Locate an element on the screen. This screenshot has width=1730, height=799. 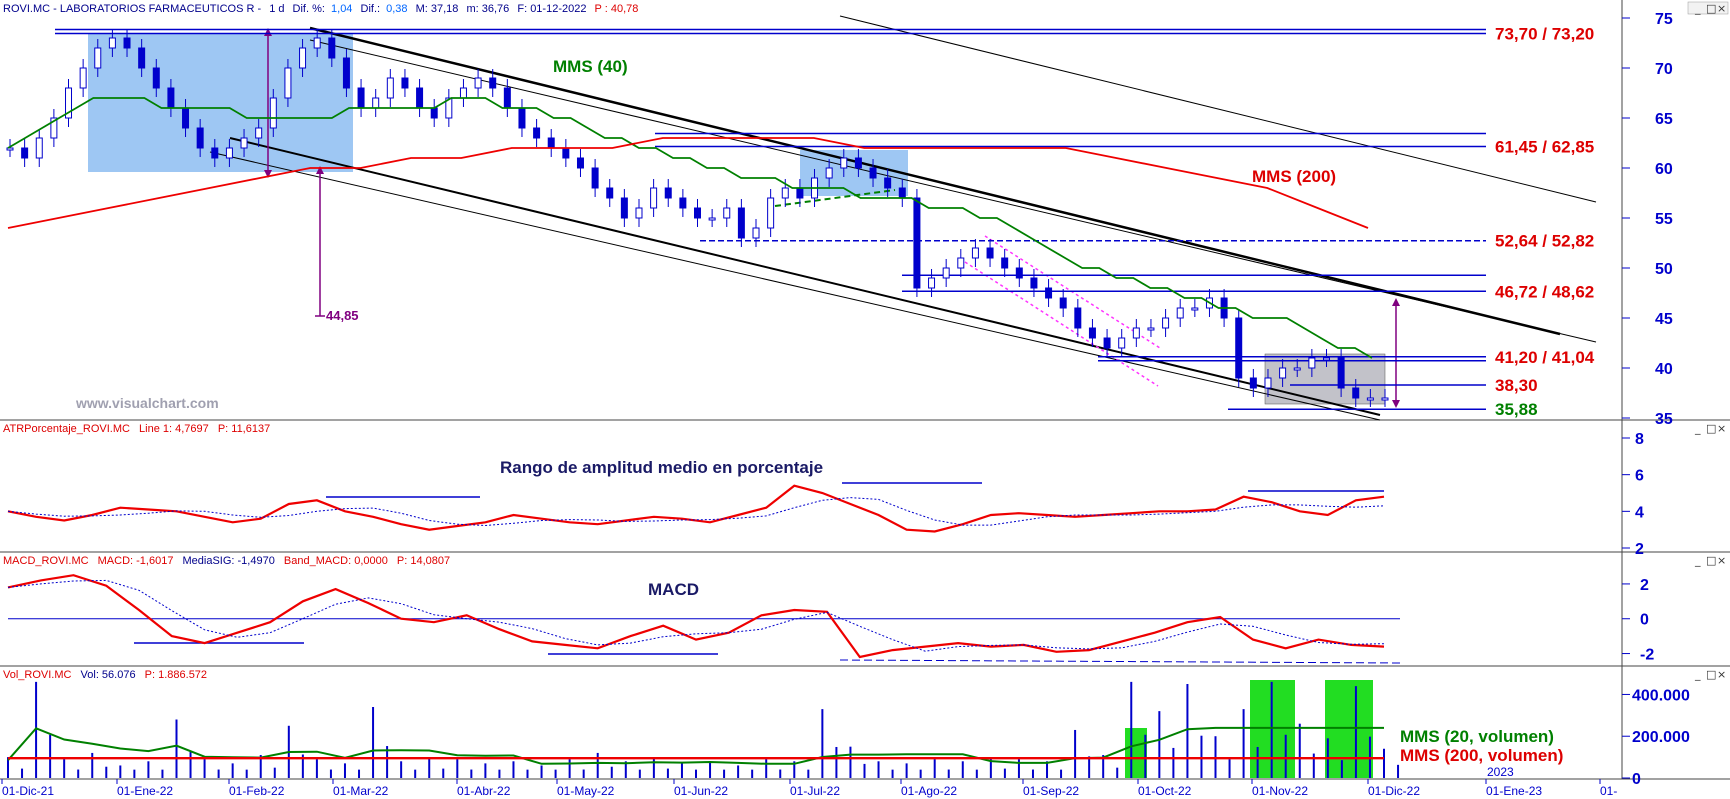
level-label: 35,88 is located at coordinates (1516, 409).